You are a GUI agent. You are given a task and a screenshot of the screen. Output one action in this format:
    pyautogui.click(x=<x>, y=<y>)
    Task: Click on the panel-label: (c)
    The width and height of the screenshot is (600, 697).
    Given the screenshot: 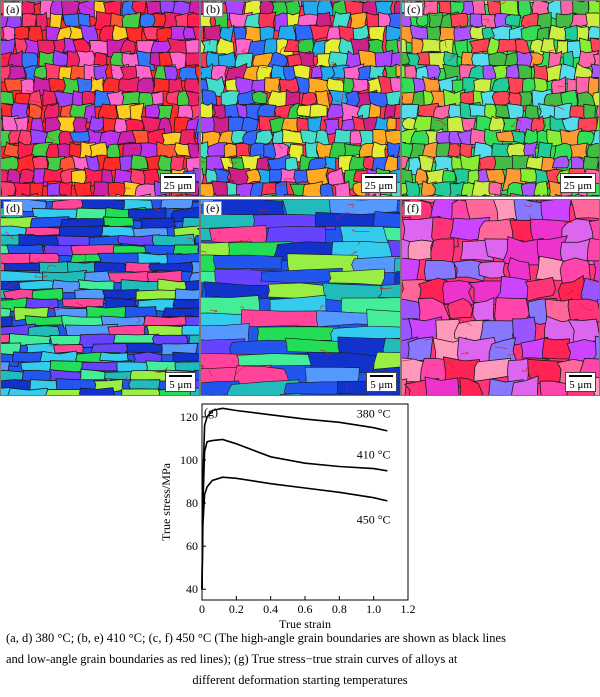 What is the action you would take?
    pyautogui.click(x=414, y=9)
    